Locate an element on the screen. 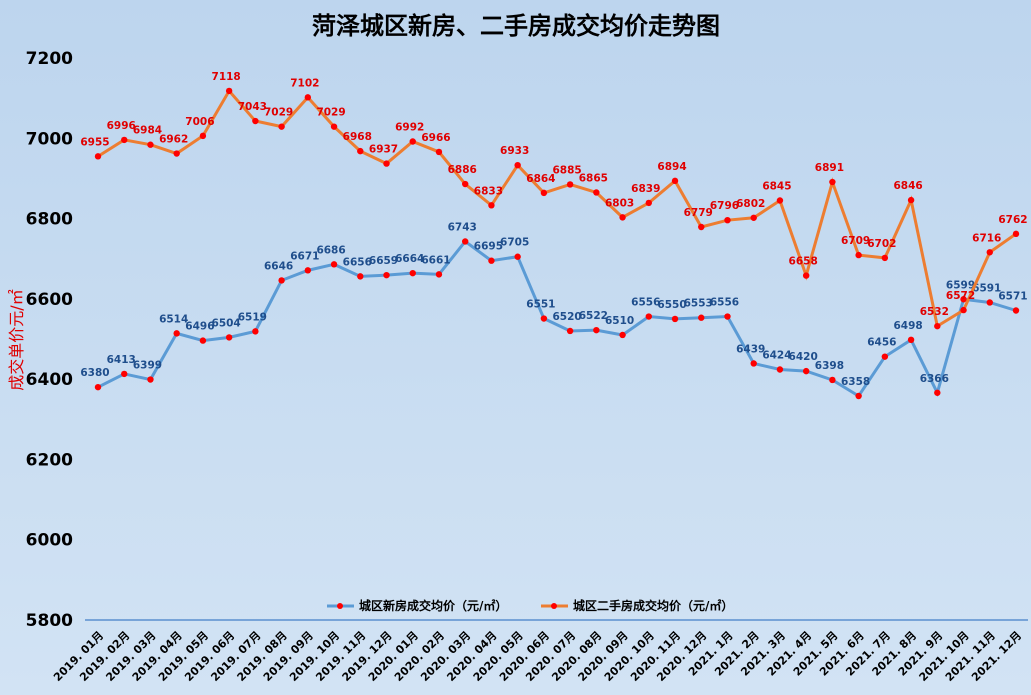  data-label: 6709 is located at coordinates (855, 241).